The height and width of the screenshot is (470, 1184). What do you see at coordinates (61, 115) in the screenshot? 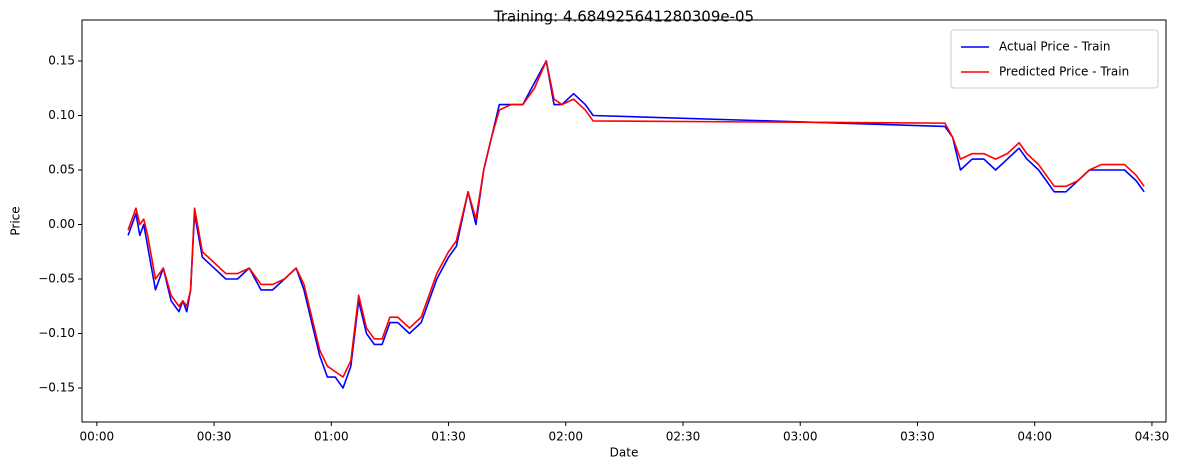
I see `y-tick-label: 0.10` at bounding box center [61, 115].